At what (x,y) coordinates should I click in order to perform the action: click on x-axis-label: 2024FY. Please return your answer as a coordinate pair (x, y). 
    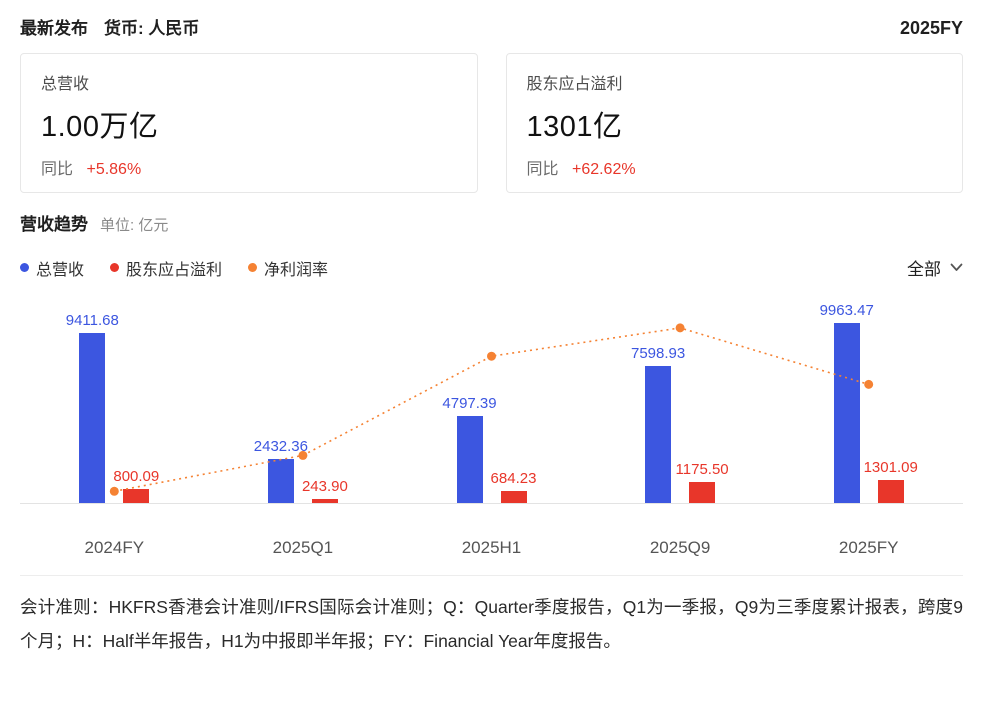
    Looking at the image, I should click on (114, 547).